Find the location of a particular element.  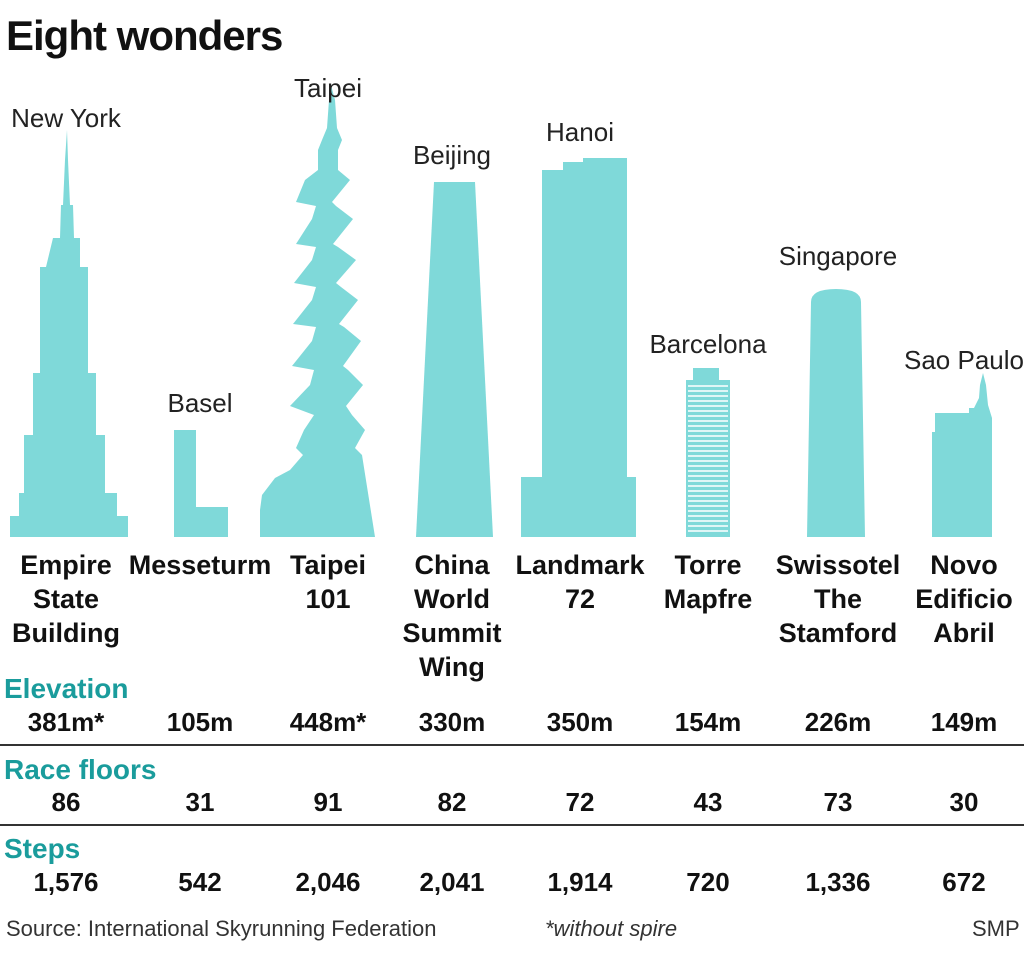

race-floors-value: 43 is located at coordinates (708, 802).